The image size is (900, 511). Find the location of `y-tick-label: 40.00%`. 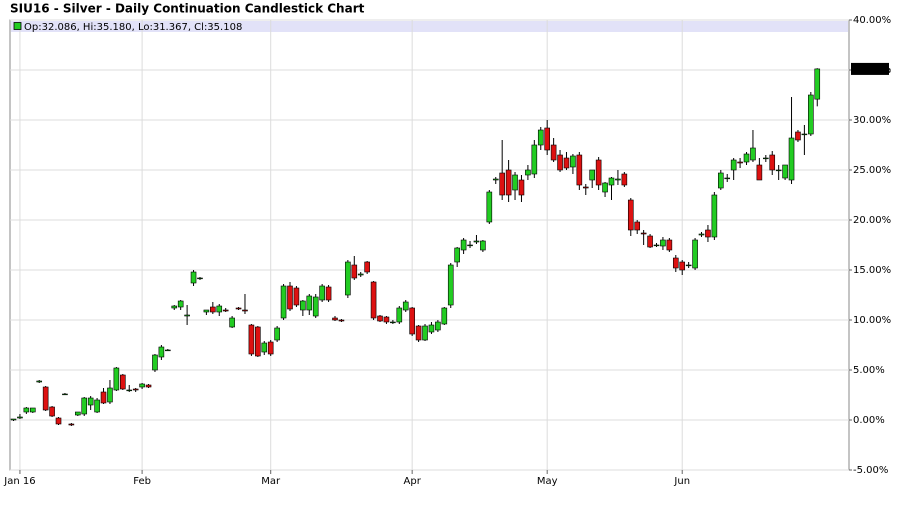

y-tick-label: 40.00% is located at coordinates (872, 20).